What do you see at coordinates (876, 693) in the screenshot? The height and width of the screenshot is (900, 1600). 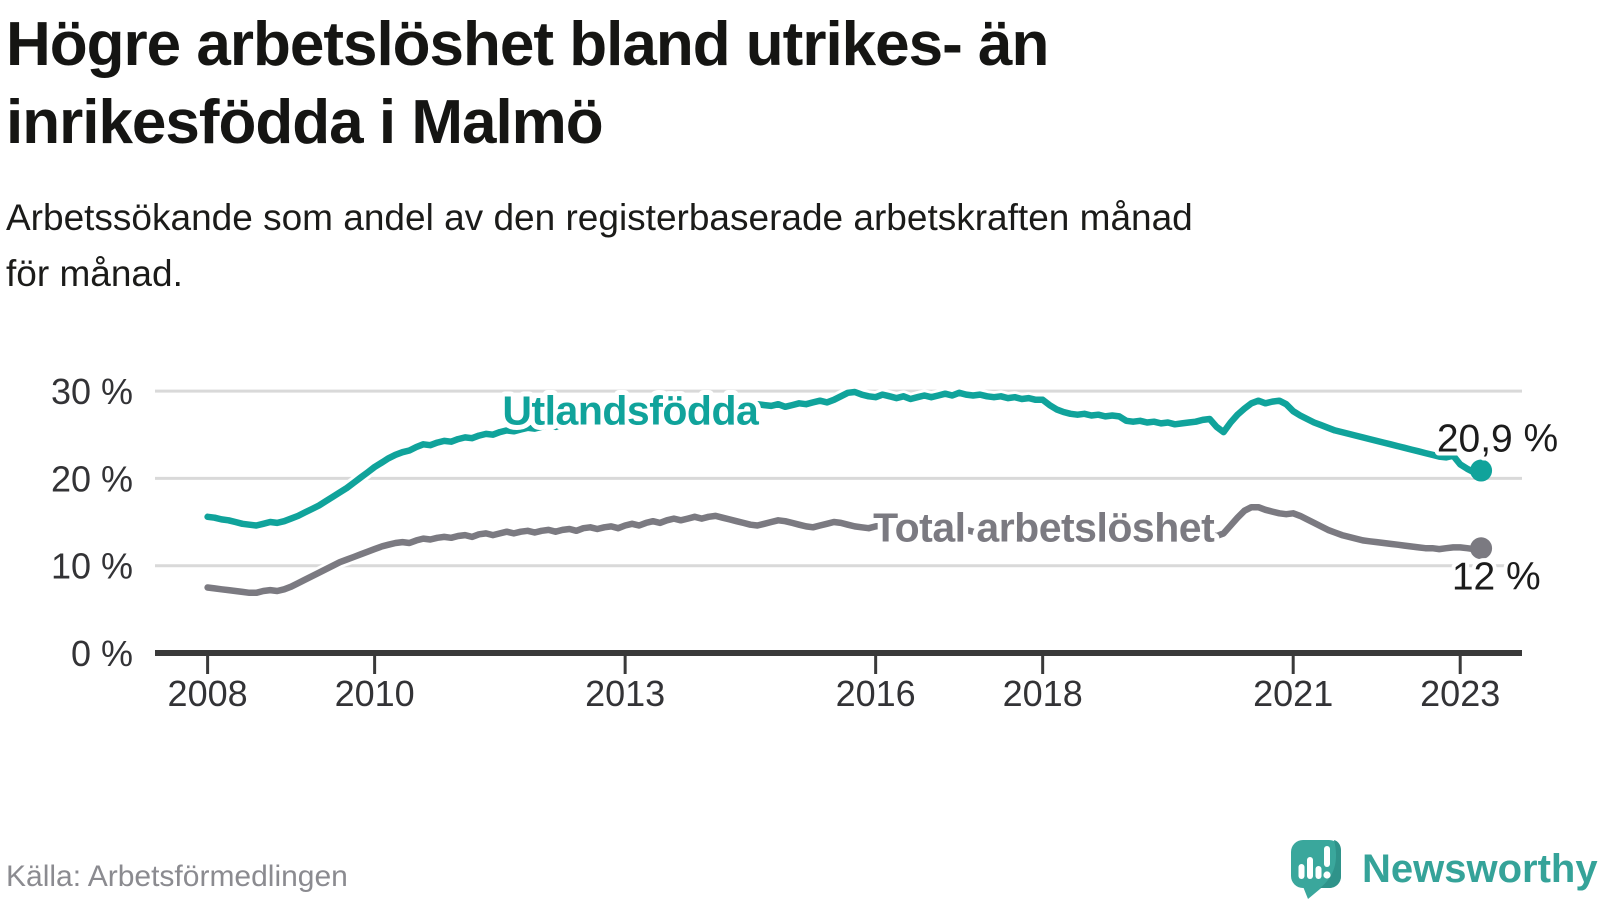 I see `x-tick-label: 2016` at bounding box center [876, 693].